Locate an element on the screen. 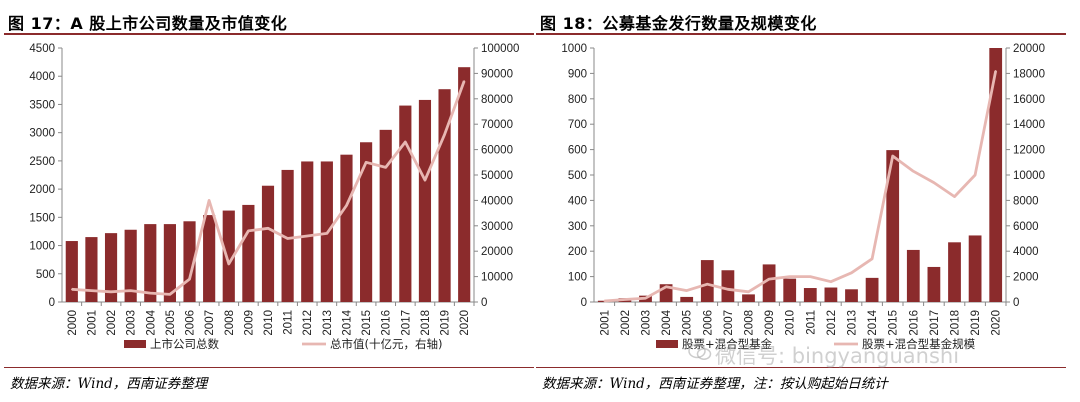  left-y-tick-label: 1500 is located at coordinates (42, 218).